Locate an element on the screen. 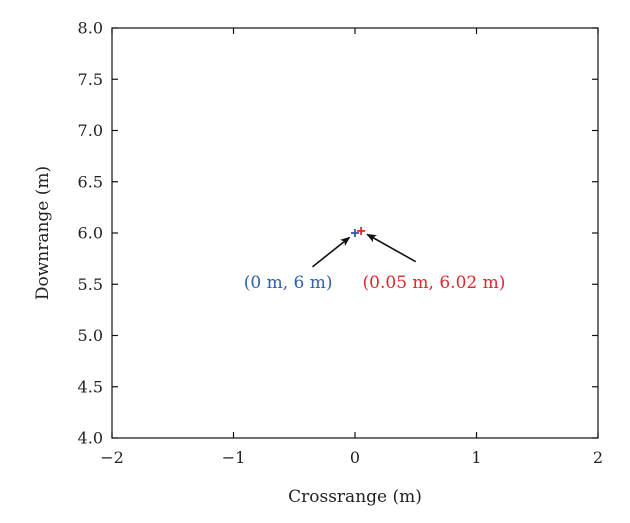 The image size is (630, 523). y-tick-label: 4.5 is located at coordinates (90, 386).